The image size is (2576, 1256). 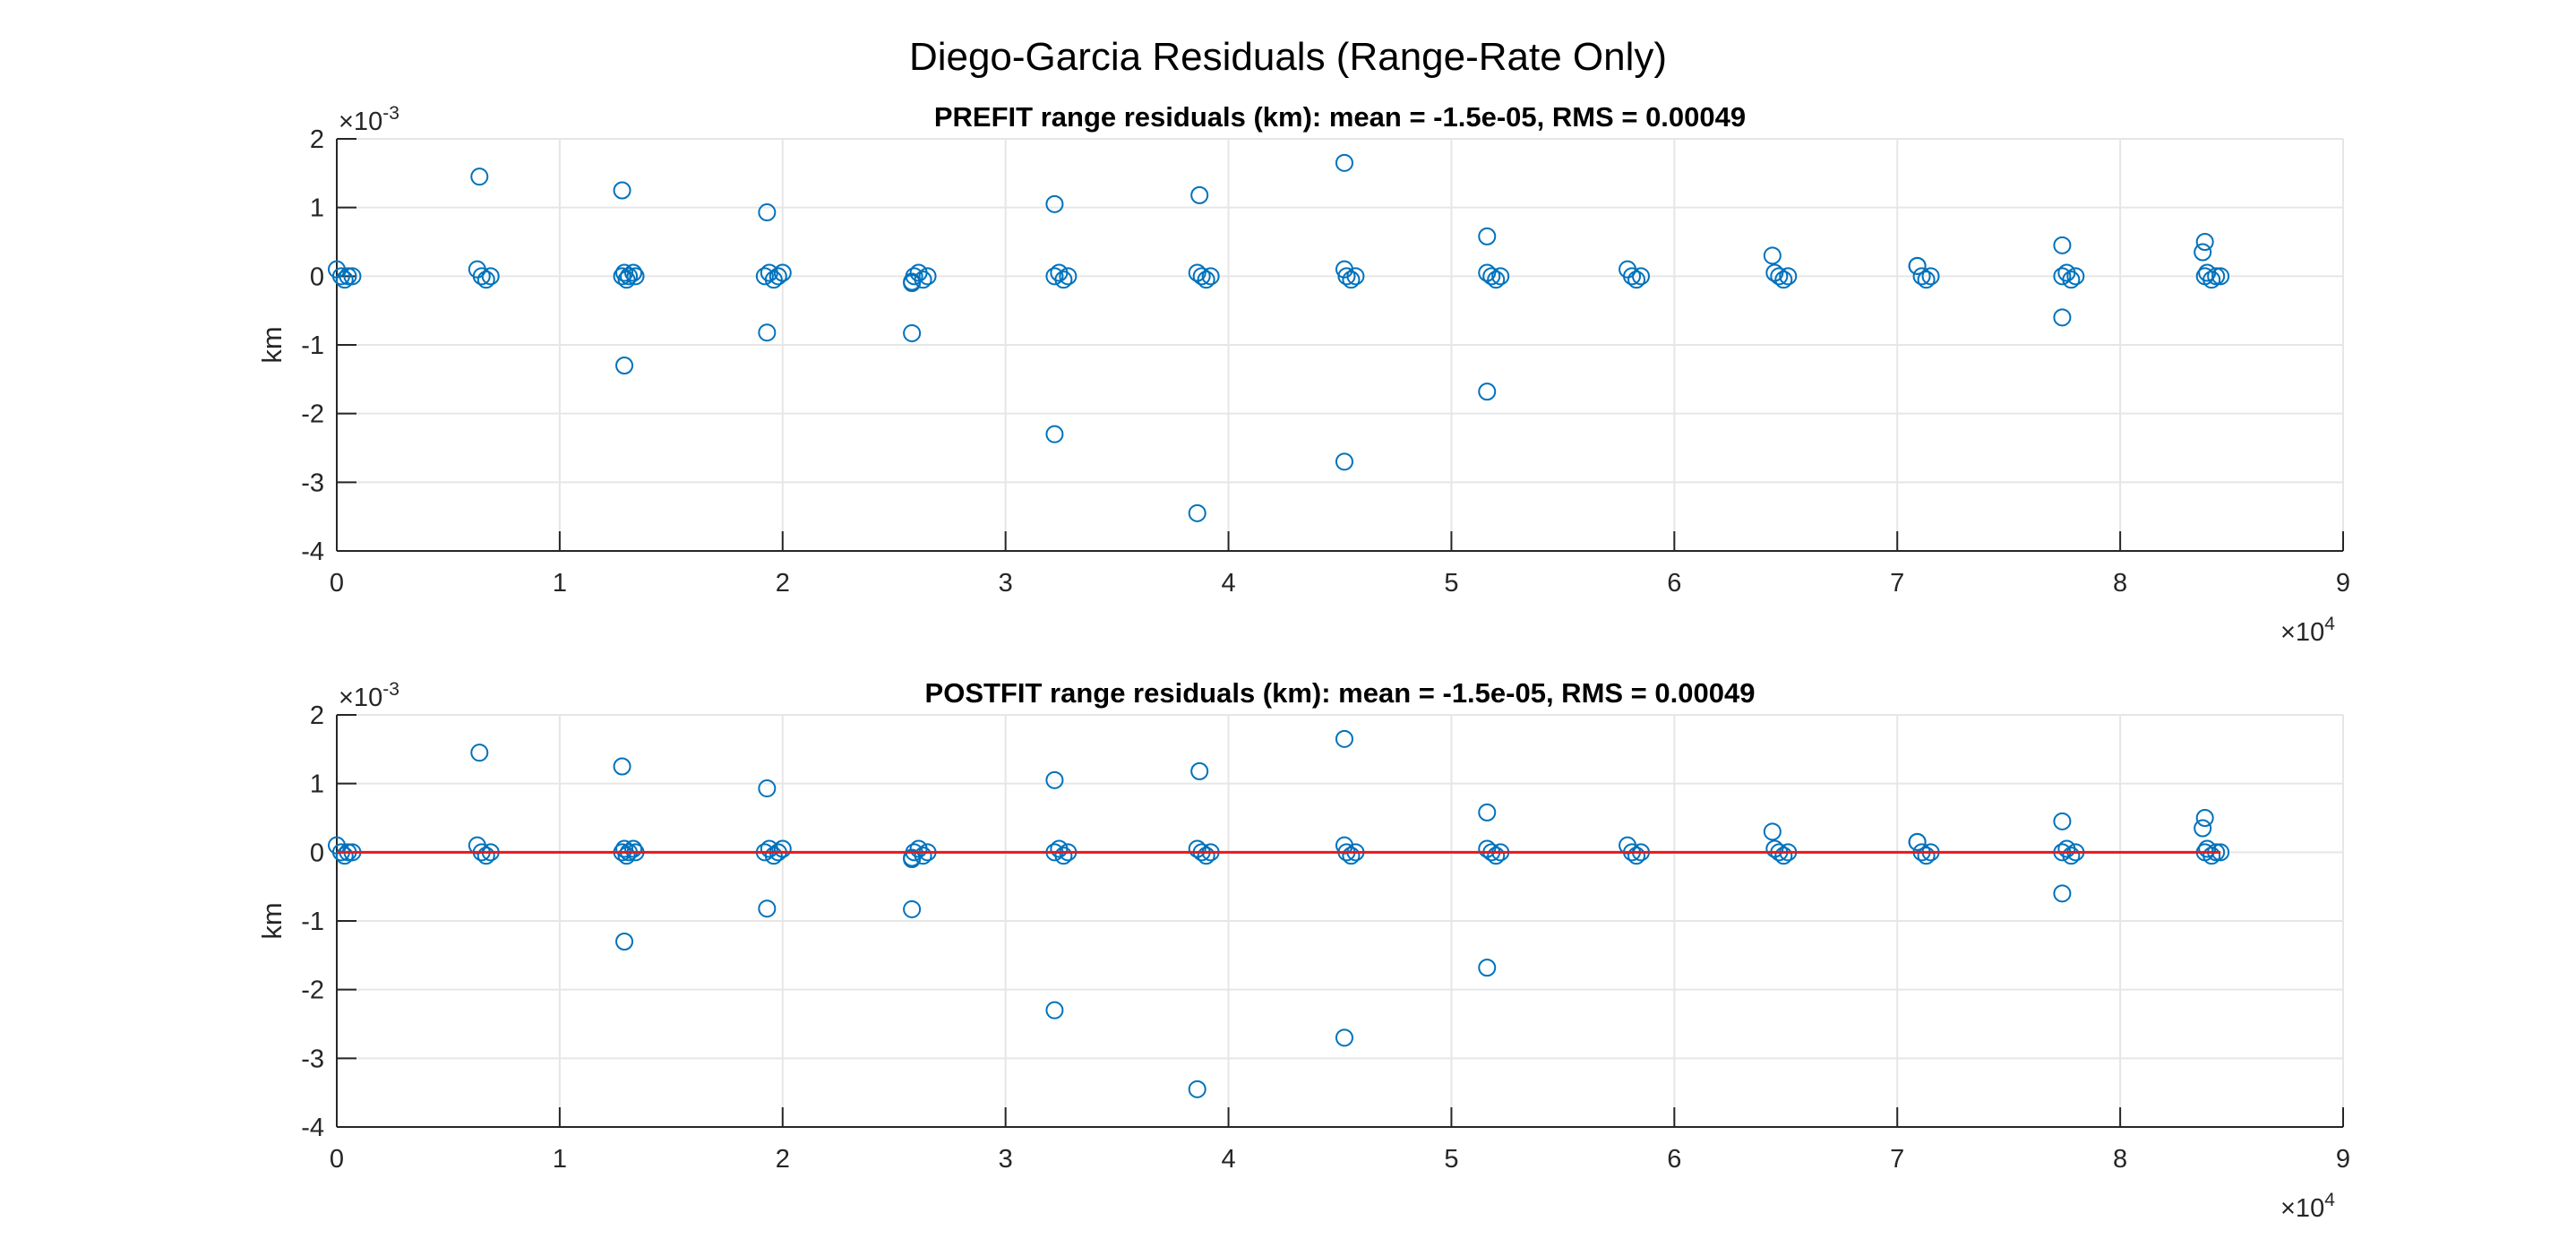 What do you see at coordinates (317, 139) in the screenshot?
I see `y-tick-label: 2` at bounding box center [317, 139].